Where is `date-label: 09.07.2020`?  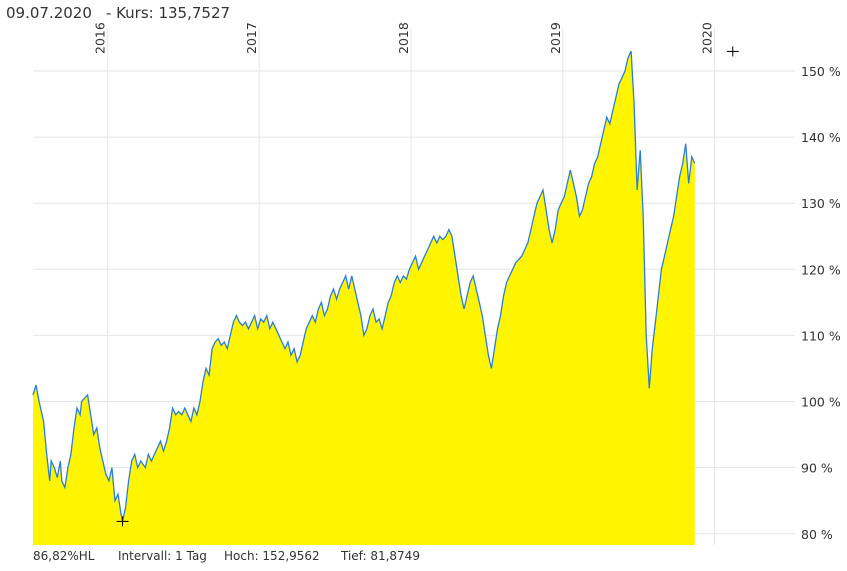
date-label: 09.07.2020 is located at coordinates (49, 13).